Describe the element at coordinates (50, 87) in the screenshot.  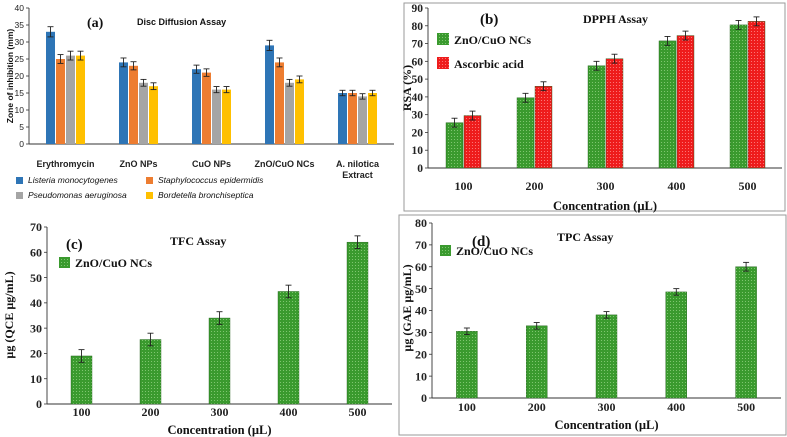
I see `bar-listeria-monocytogenes-erythromycin` at that location.